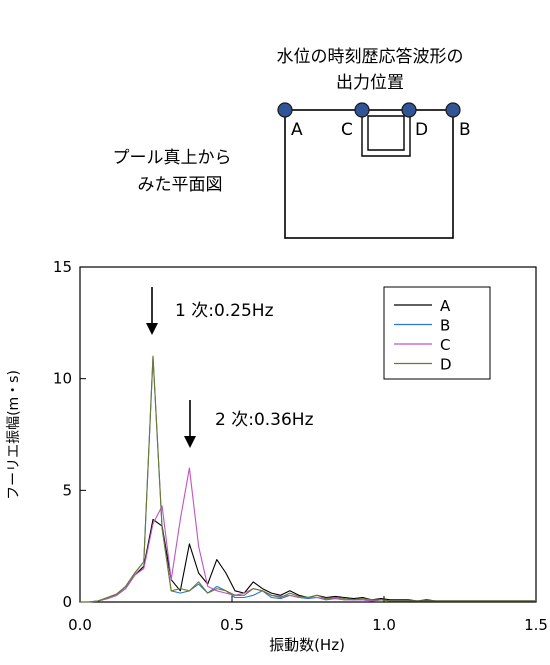  What do you see at coordinates (67, 490) in the screenshot?
I see `y-tick-label: 5` at bounding box center [67, 490].